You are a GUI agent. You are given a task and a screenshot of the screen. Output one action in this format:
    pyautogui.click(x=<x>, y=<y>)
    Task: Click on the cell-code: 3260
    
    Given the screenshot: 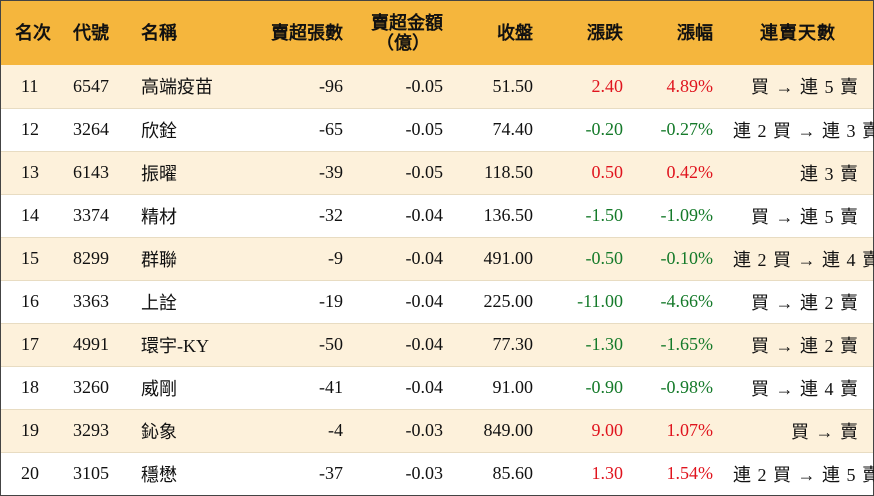 What is the action you would take?
    pyautogui.click(x=97, y=387)
    